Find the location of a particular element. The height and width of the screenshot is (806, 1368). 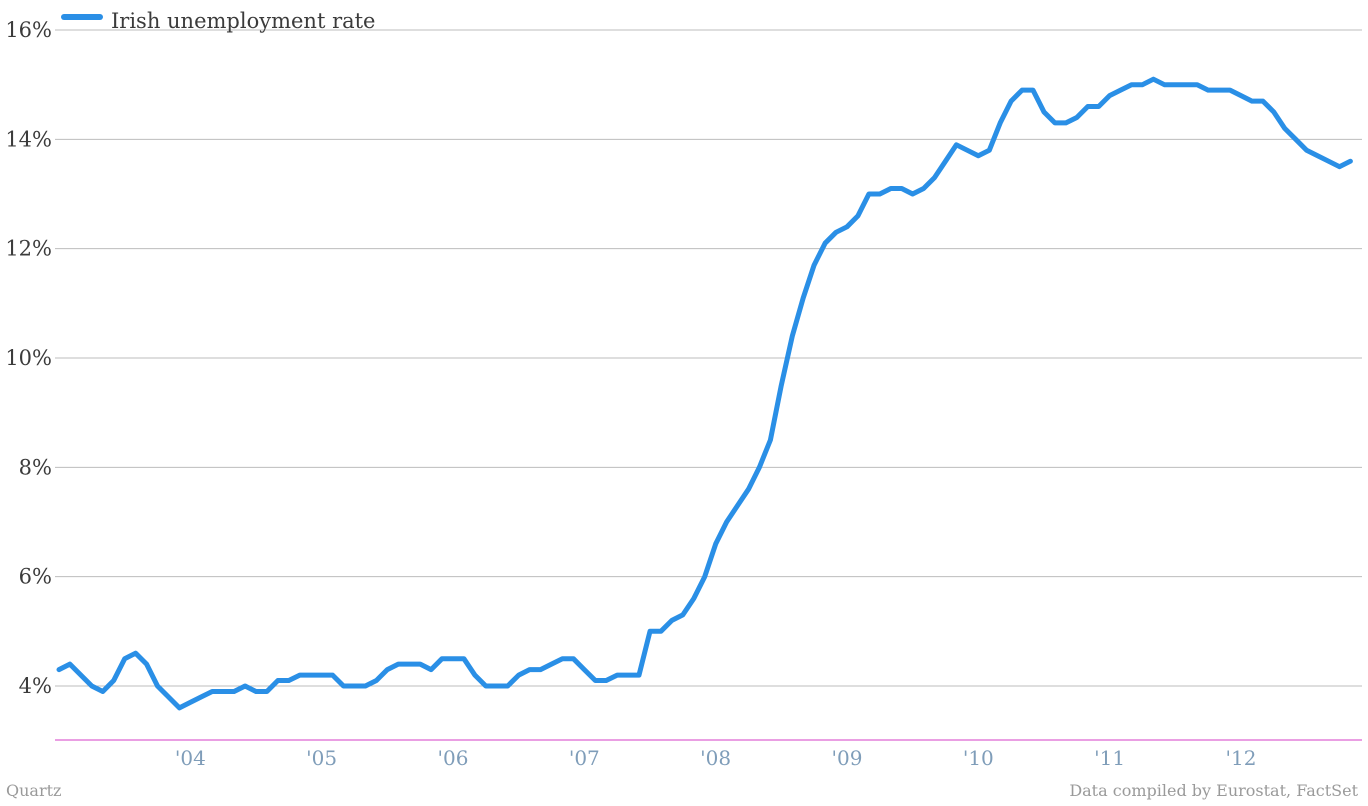

y-tick-label: 16% is located at coordinates (28, 30).